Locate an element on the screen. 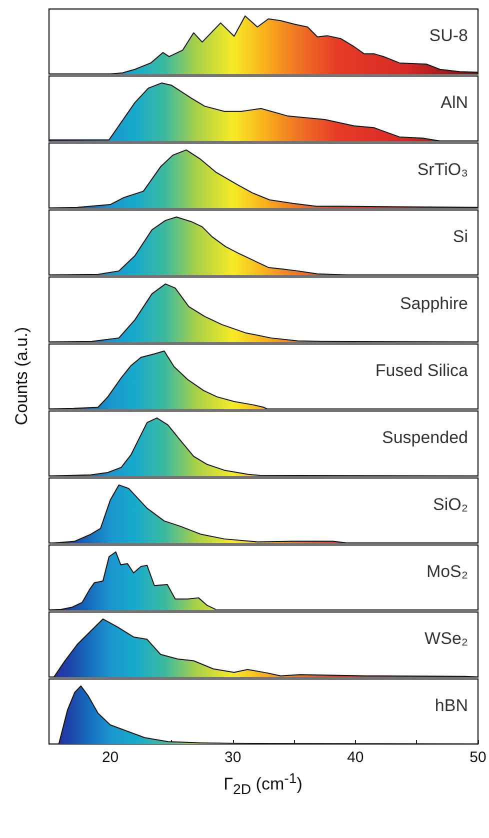 The image size is (489, 838). series-label: SiO₂ is located at coordinates (450, 504).